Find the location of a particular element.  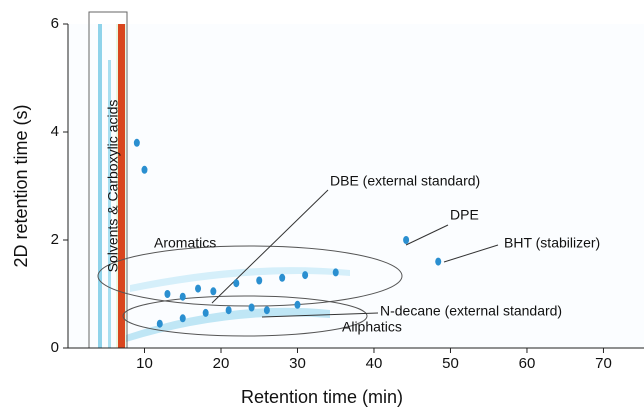

x-tick-label: 40 is located at coordinates (374, 363).